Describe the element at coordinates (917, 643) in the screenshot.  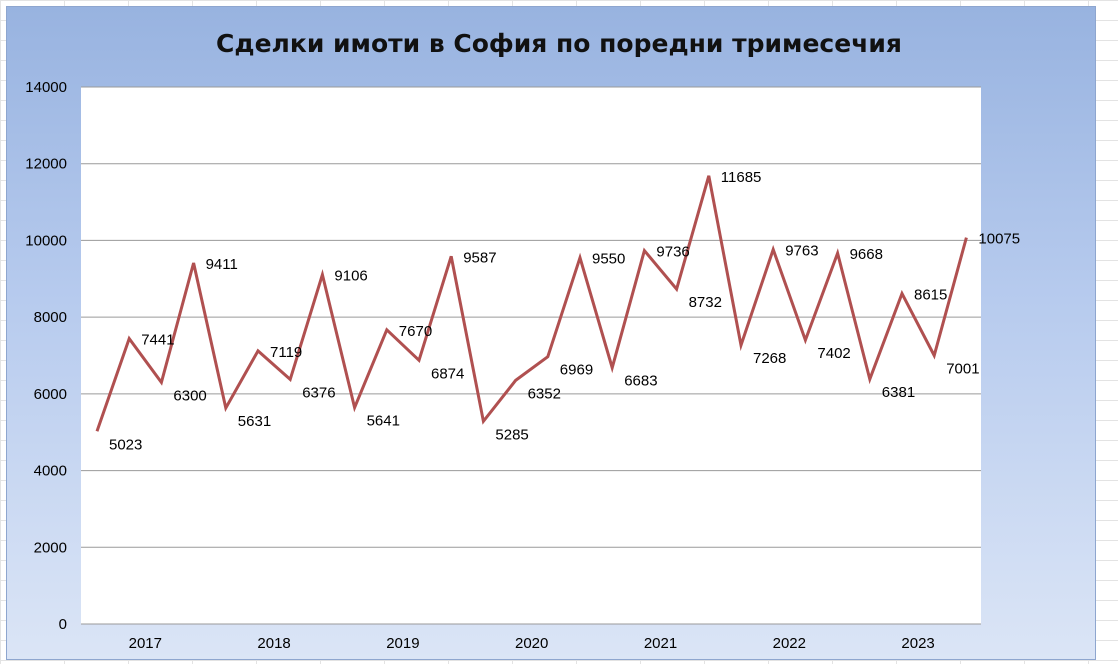
I see `x-tick-label: 2023` at that location.